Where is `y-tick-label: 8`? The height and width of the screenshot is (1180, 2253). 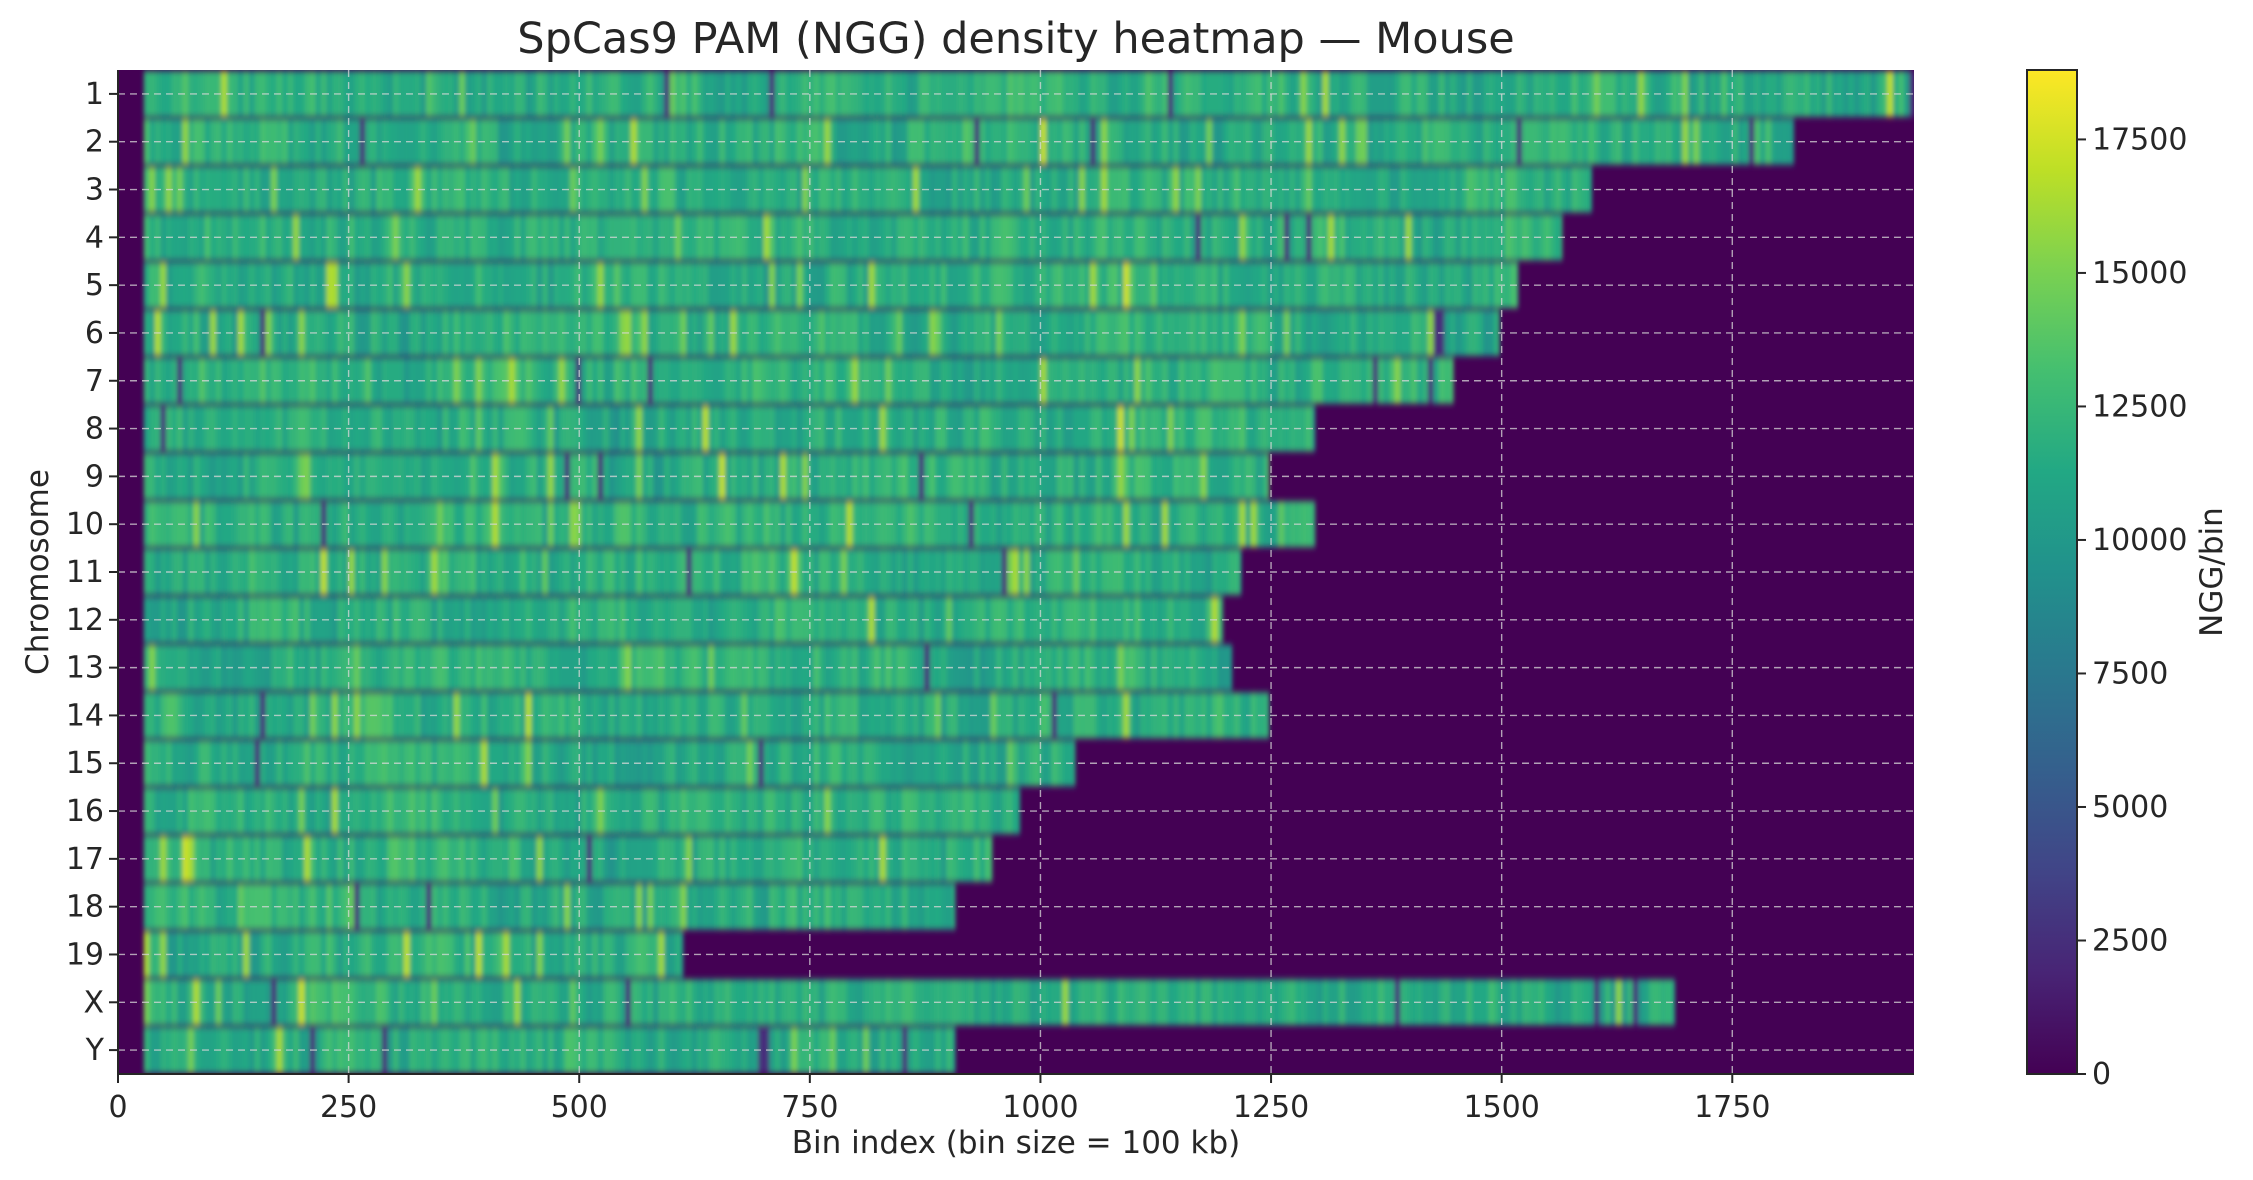 y-tick-label: 8 is located at coordinates (94, 429).